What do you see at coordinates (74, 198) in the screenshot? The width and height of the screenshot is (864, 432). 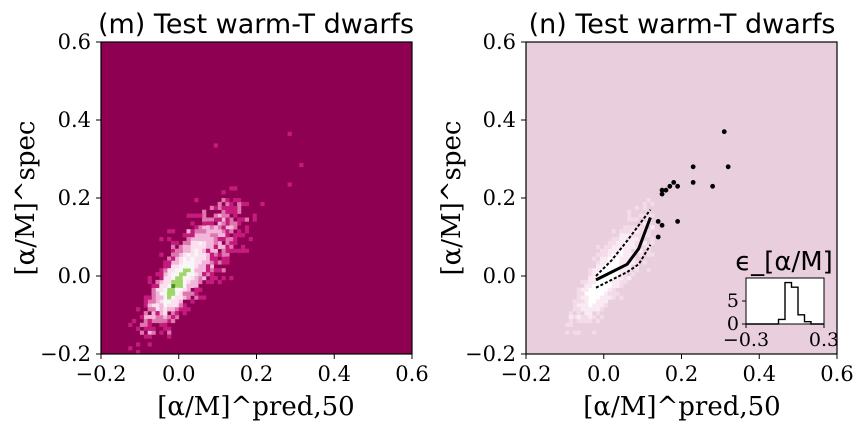 I see `panel-m-y-tick-label: 0.2` at bounding box center [74, 198].